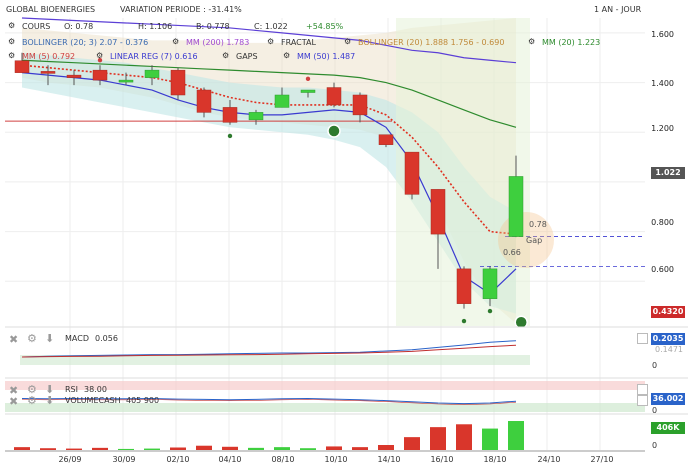  Describe the element at coordinates (51, 9) in the screenshot. I see `stock-name: GLOBAL BIOENERGIES` at that location.